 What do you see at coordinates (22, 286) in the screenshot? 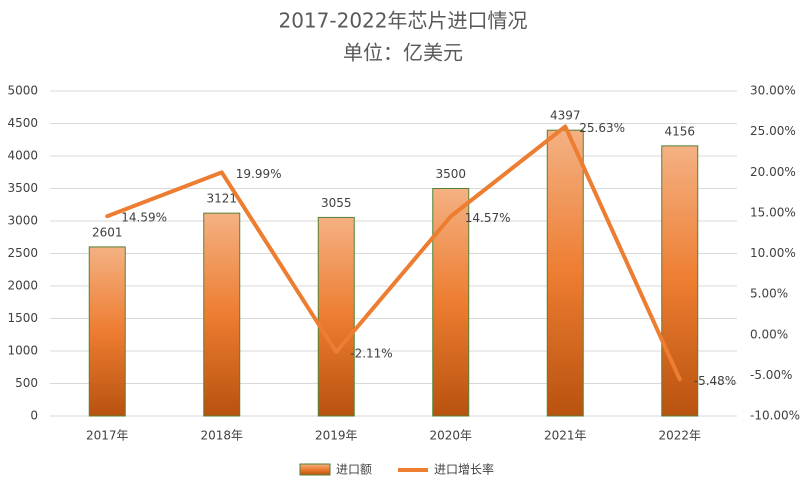
I see `y-tick-label: 2000` at bounding box center [22, 286].